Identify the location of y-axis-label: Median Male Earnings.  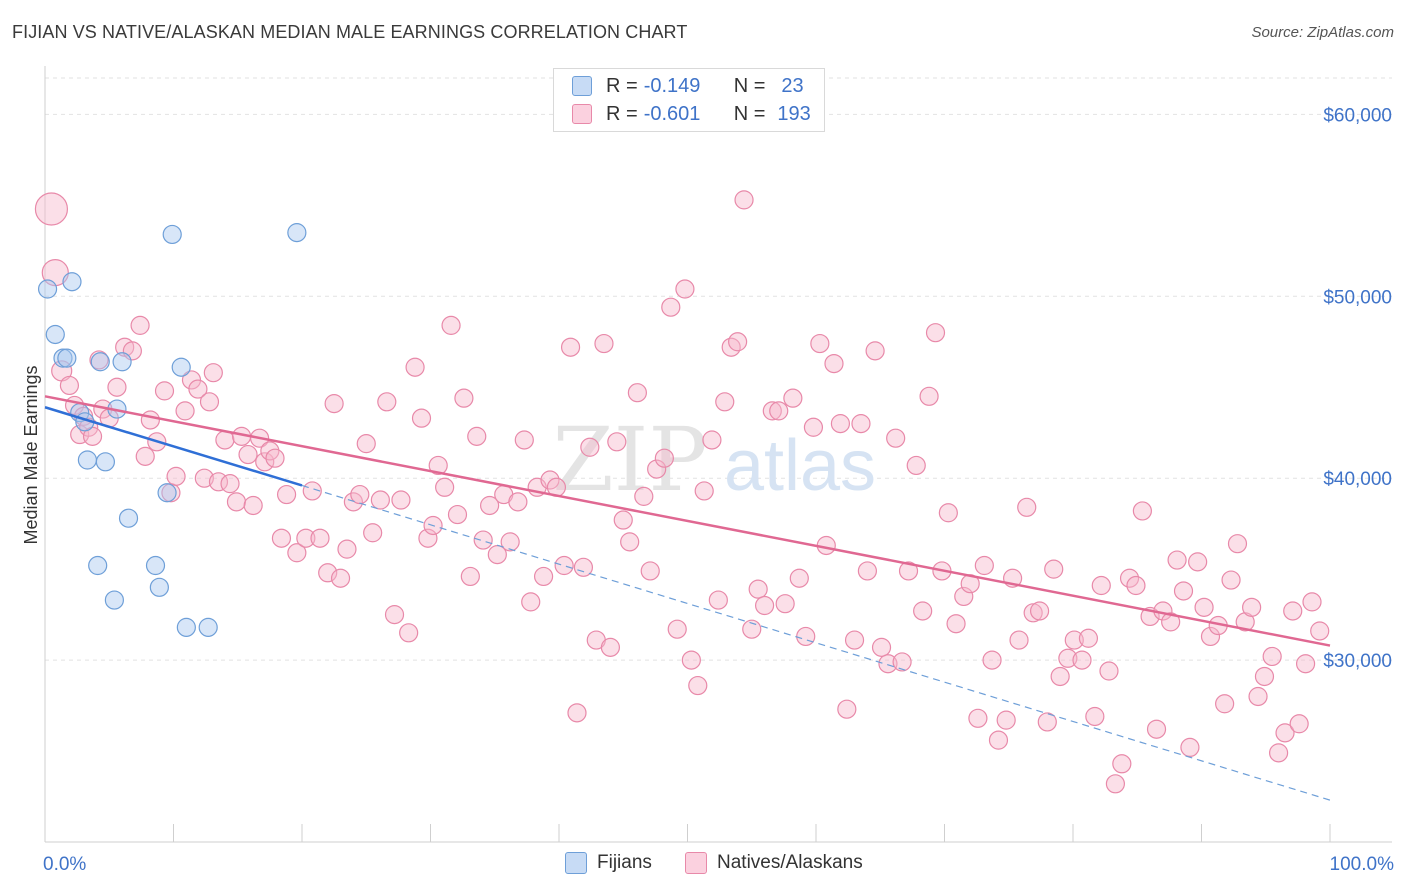
(31, 454).